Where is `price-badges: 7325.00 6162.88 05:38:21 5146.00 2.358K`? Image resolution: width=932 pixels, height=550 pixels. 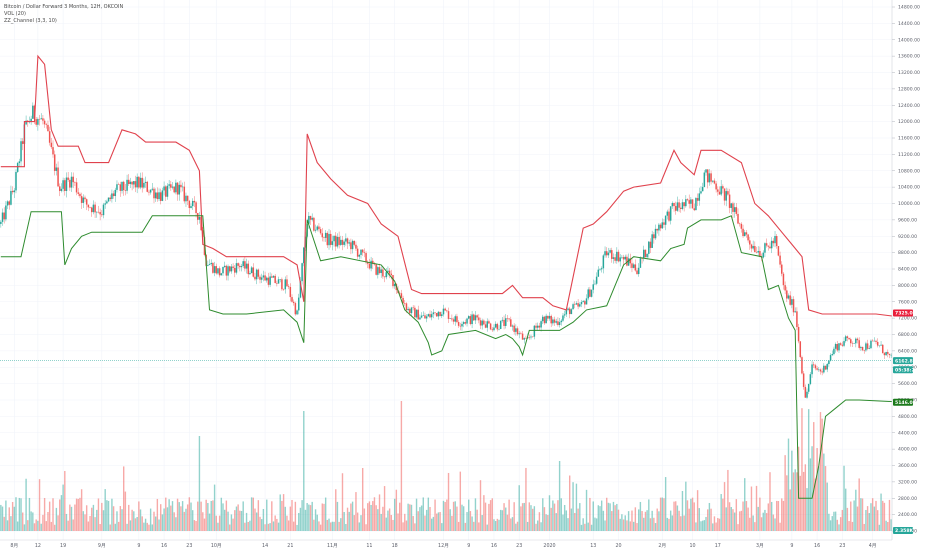 price-badges: 7325.00 6162.88 05:38:21 5146.00 2.358K is located at coordinates (905, 421).